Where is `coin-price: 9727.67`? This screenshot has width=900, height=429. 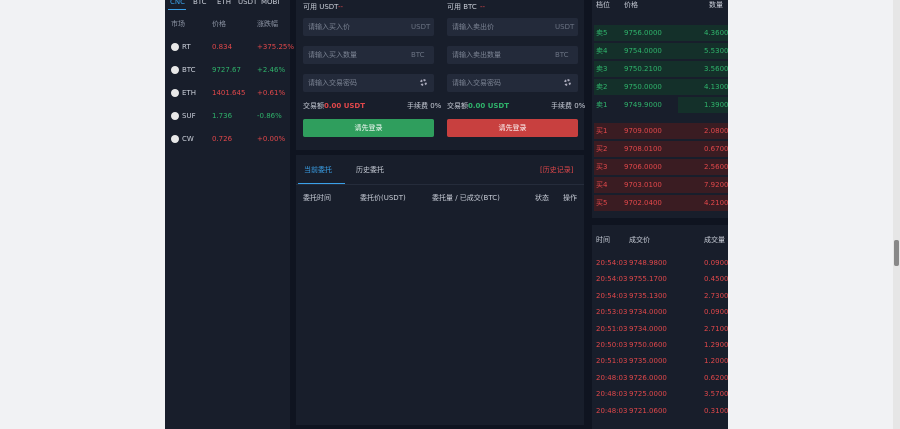
coin-price: 9727.67 is located at coordinates (226, 70).